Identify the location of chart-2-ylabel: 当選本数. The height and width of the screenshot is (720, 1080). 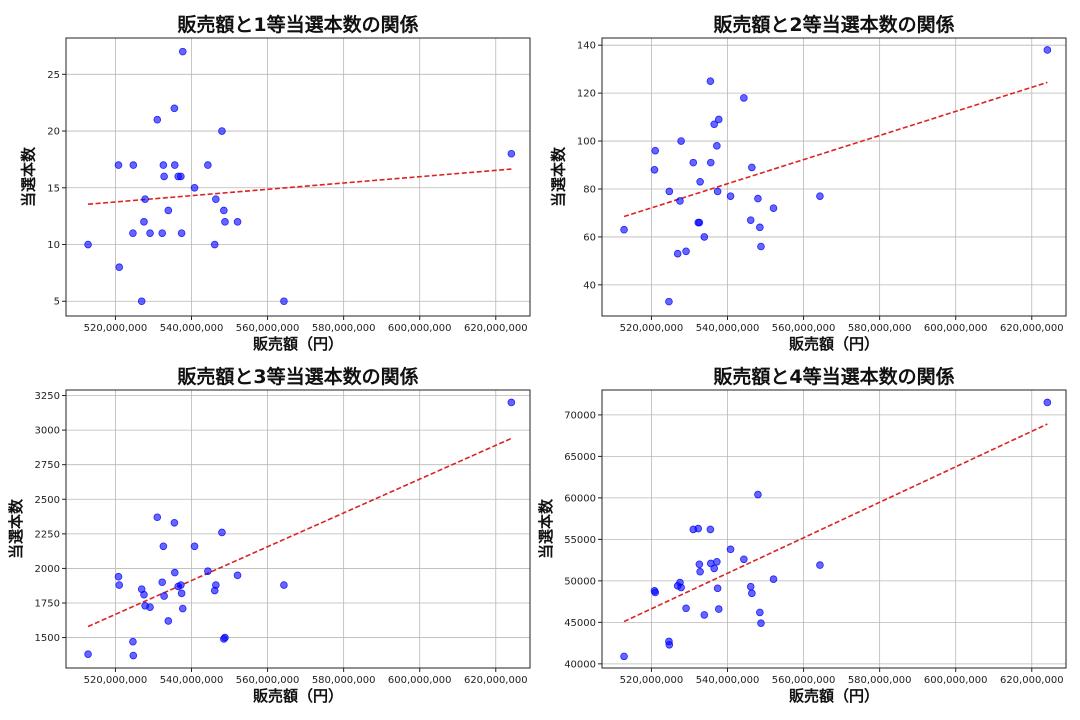
(558, 176).